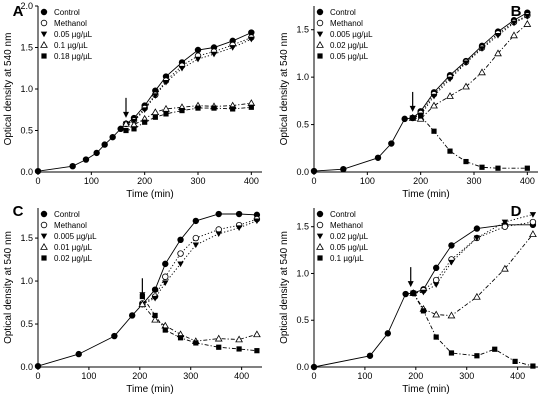  Describe the element at coordinates (367, 181) in the screenshot. I see `x-tick-label: 100` at that location.